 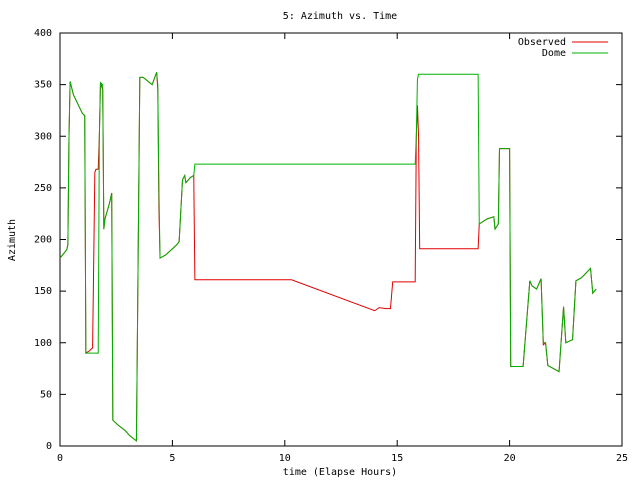 What do you see at coordinates (43, 291) in the screenshot?
I see `y-tick-label: 150` at bounding box center [43, 291].